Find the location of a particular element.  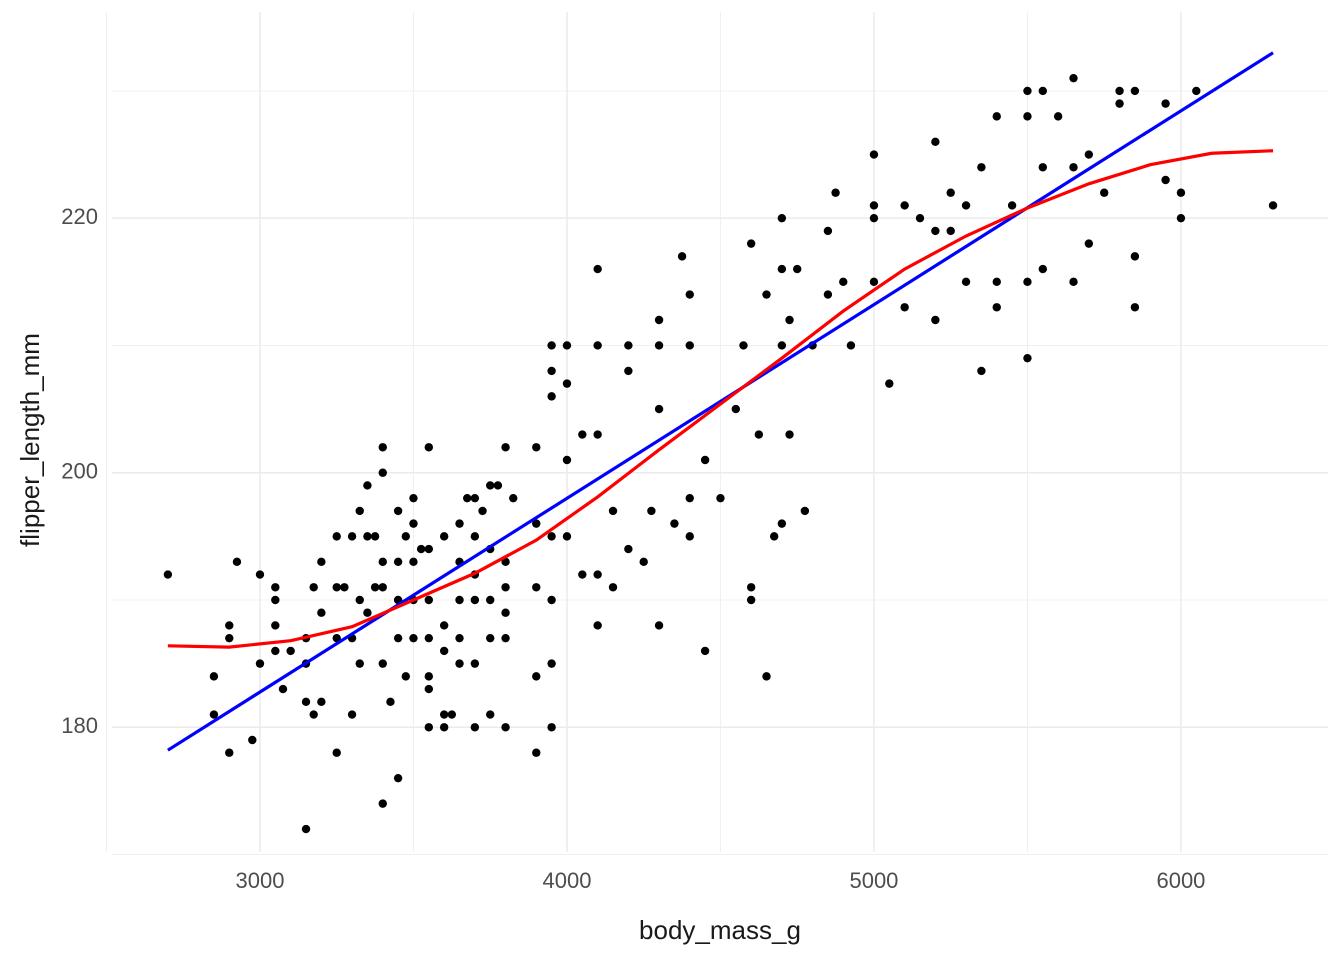

y-tick-label: 200 is located at coordinates (79, 471).